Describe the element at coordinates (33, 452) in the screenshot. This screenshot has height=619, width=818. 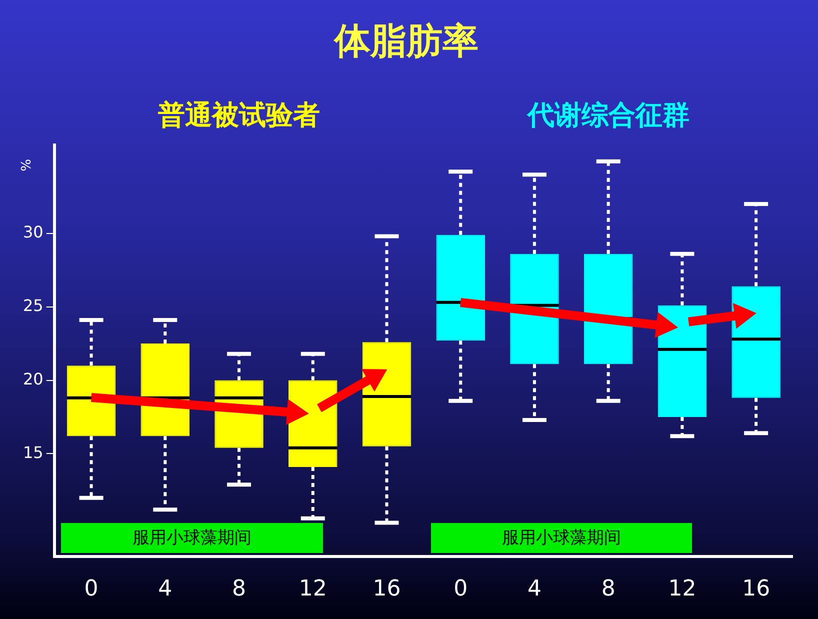
I see `y-tick-label: 15` at that location.